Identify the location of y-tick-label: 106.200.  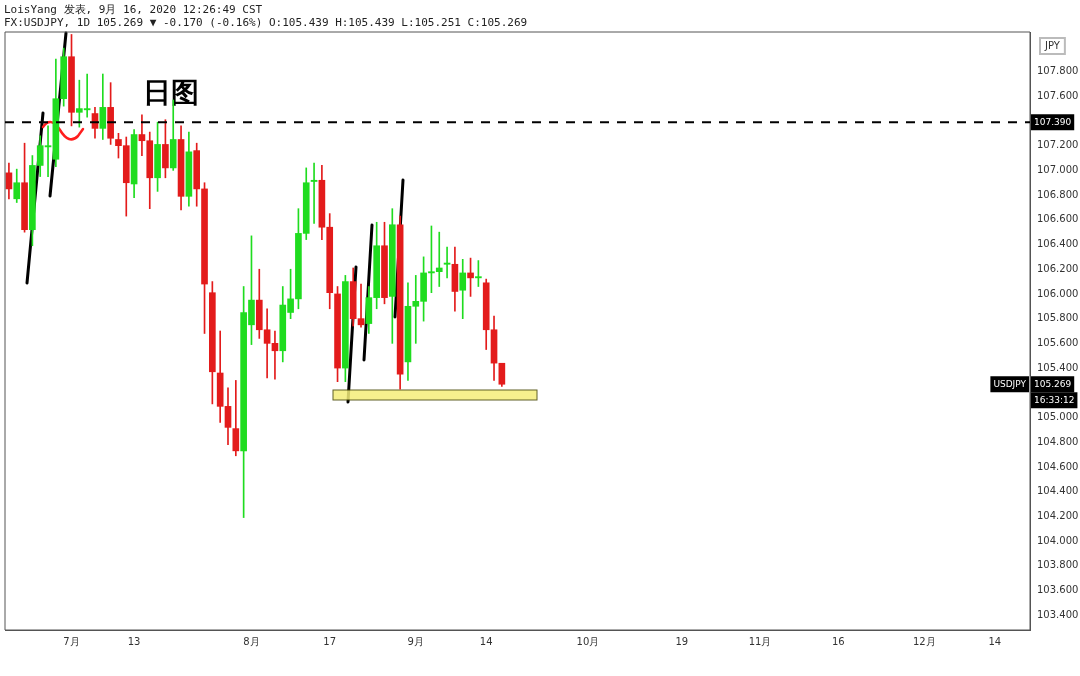
(1058, 268).